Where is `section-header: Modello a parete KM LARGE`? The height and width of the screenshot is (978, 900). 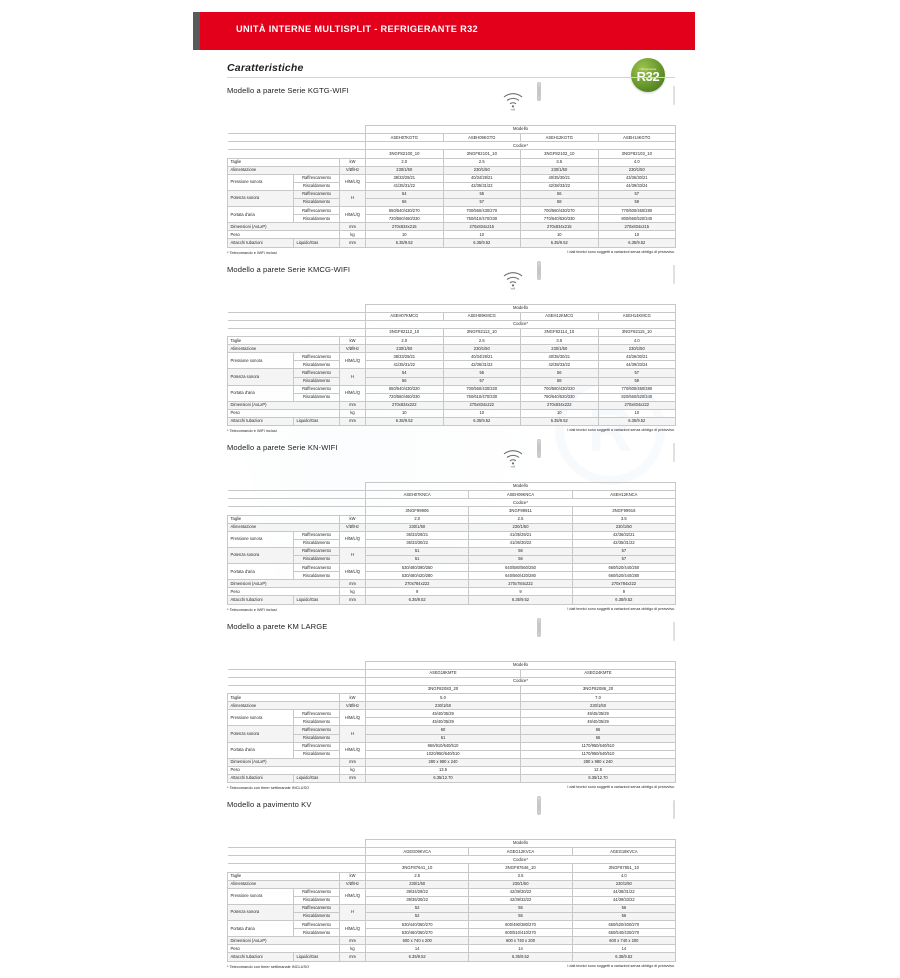
section-header: Modello a parete KM LARGE is located at coordinates (451, 639).